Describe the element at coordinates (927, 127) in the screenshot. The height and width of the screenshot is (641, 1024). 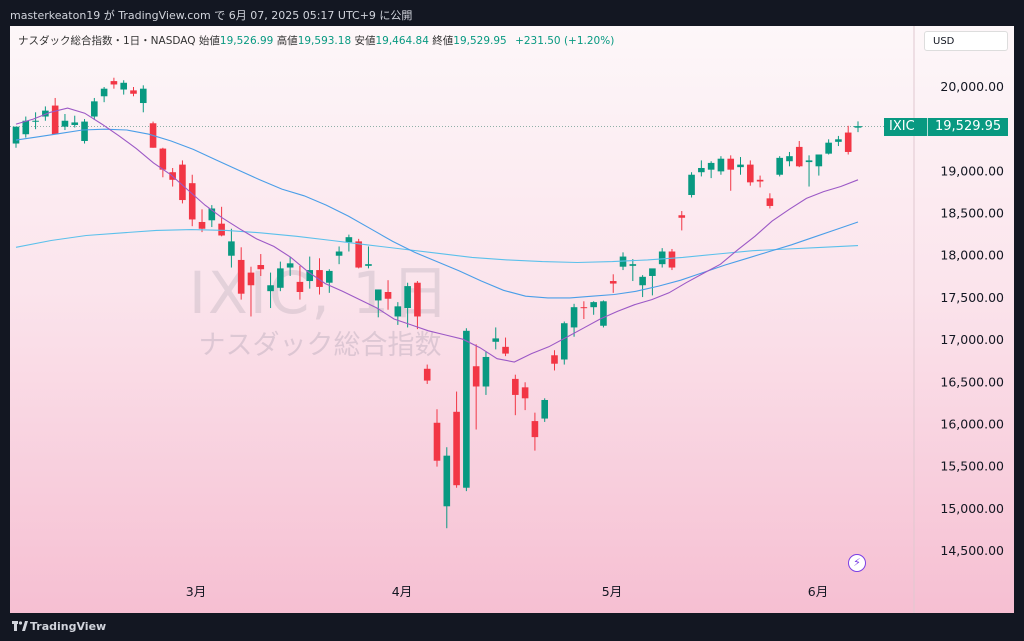
I see `price-tag-divider` at that location.